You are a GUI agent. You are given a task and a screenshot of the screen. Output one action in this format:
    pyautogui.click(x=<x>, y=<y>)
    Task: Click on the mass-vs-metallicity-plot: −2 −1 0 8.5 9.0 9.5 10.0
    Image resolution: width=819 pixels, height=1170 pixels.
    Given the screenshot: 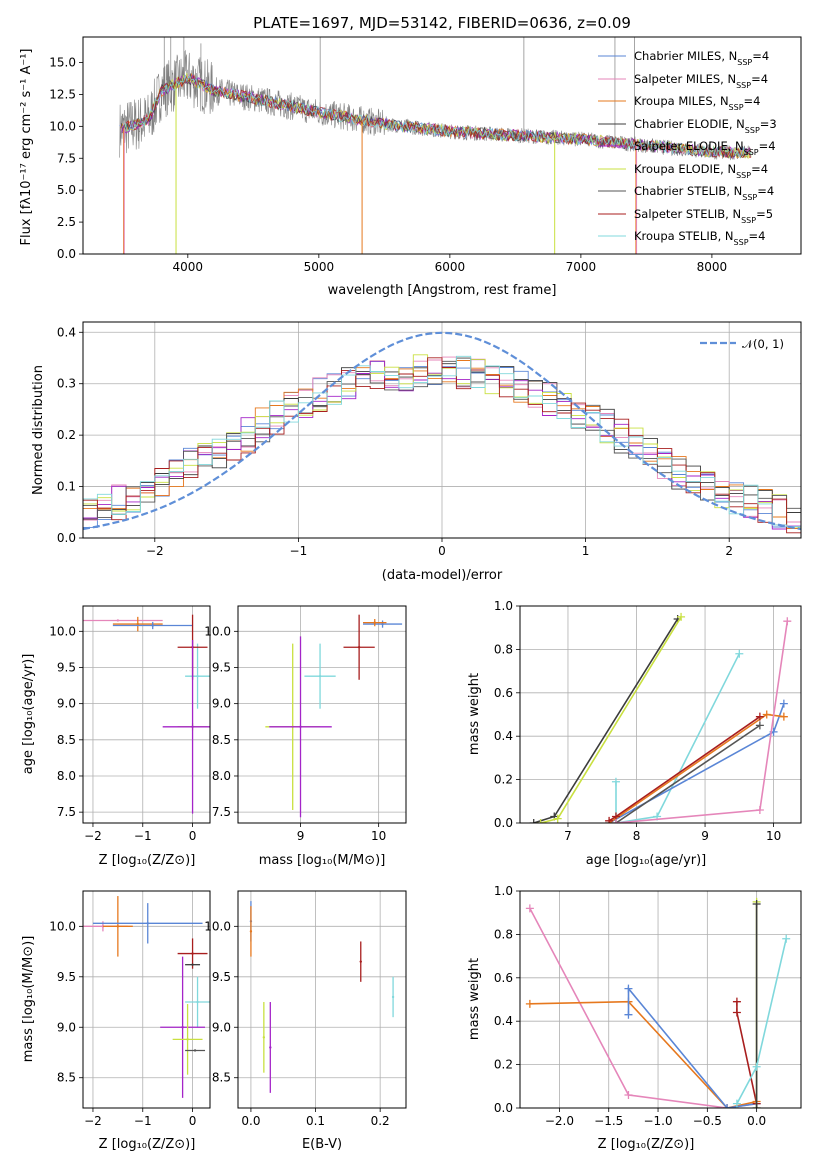 What is the action you would take?
    pyautogui.click(x=130, y=1009)
    